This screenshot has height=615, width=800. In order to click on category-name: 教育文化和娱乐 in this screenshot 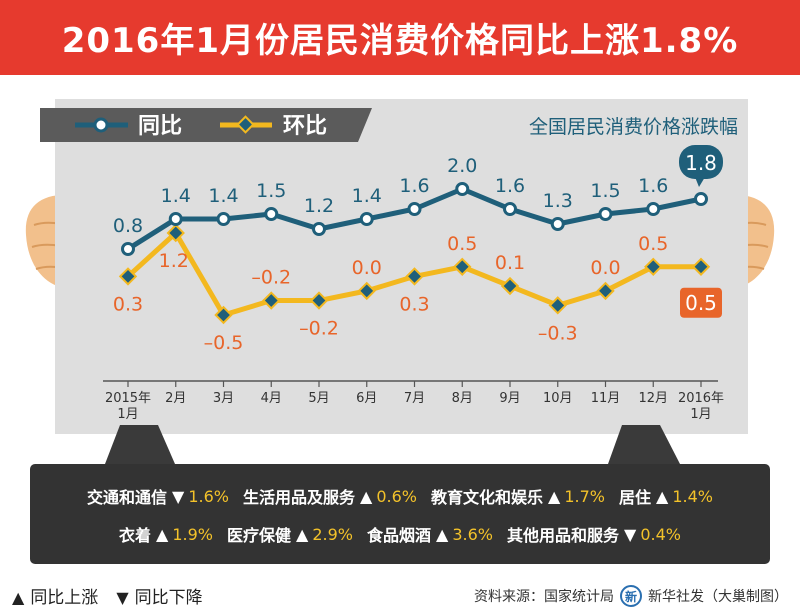, I will do `click(487, 497)`.